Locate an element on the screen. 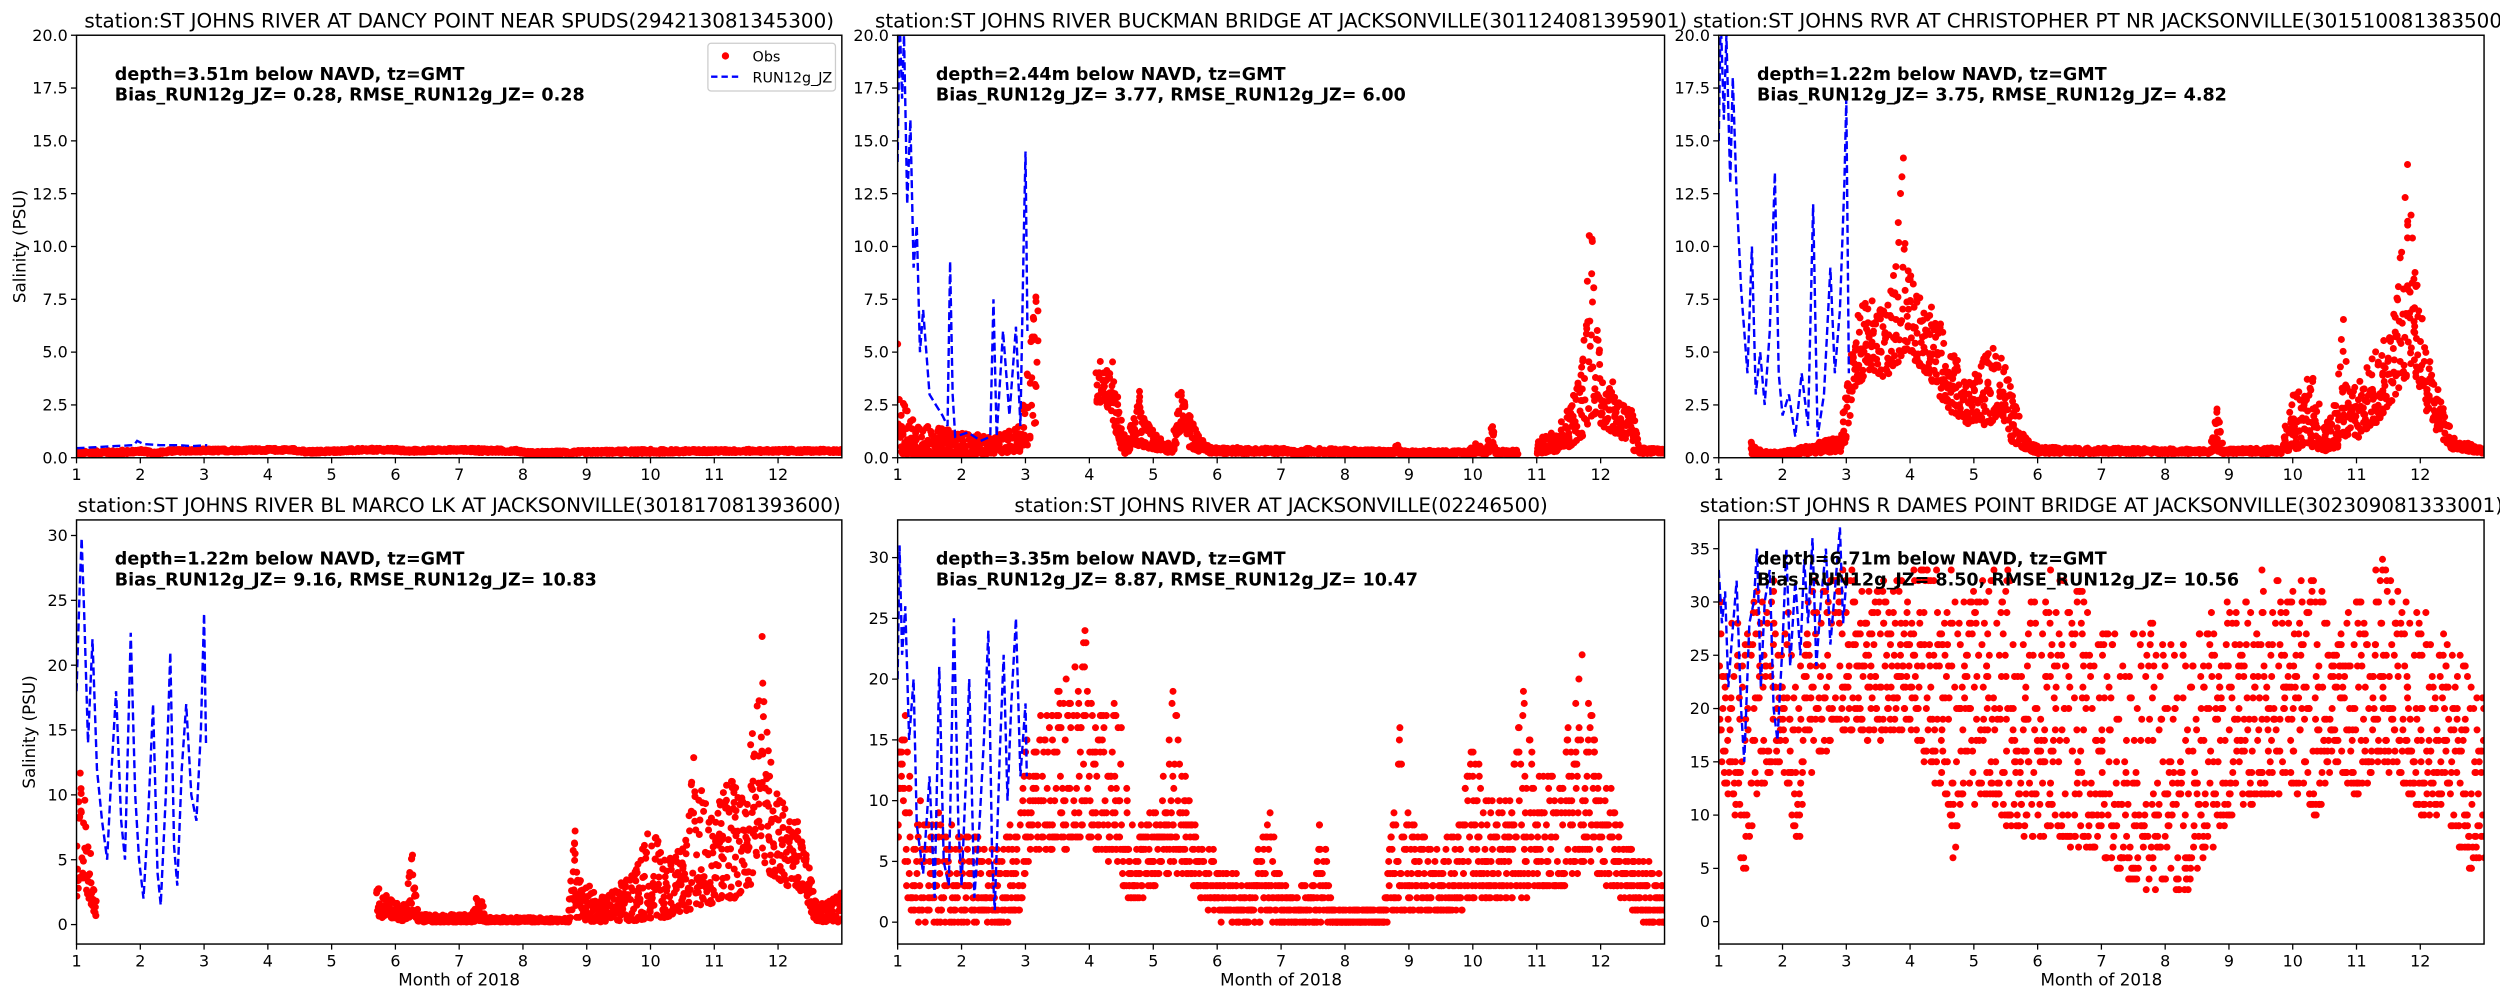 Image resolution: width=2500 pixels, height=1000 pixels. y-tick-label: 15.0 is located at coordinates (50, 140).